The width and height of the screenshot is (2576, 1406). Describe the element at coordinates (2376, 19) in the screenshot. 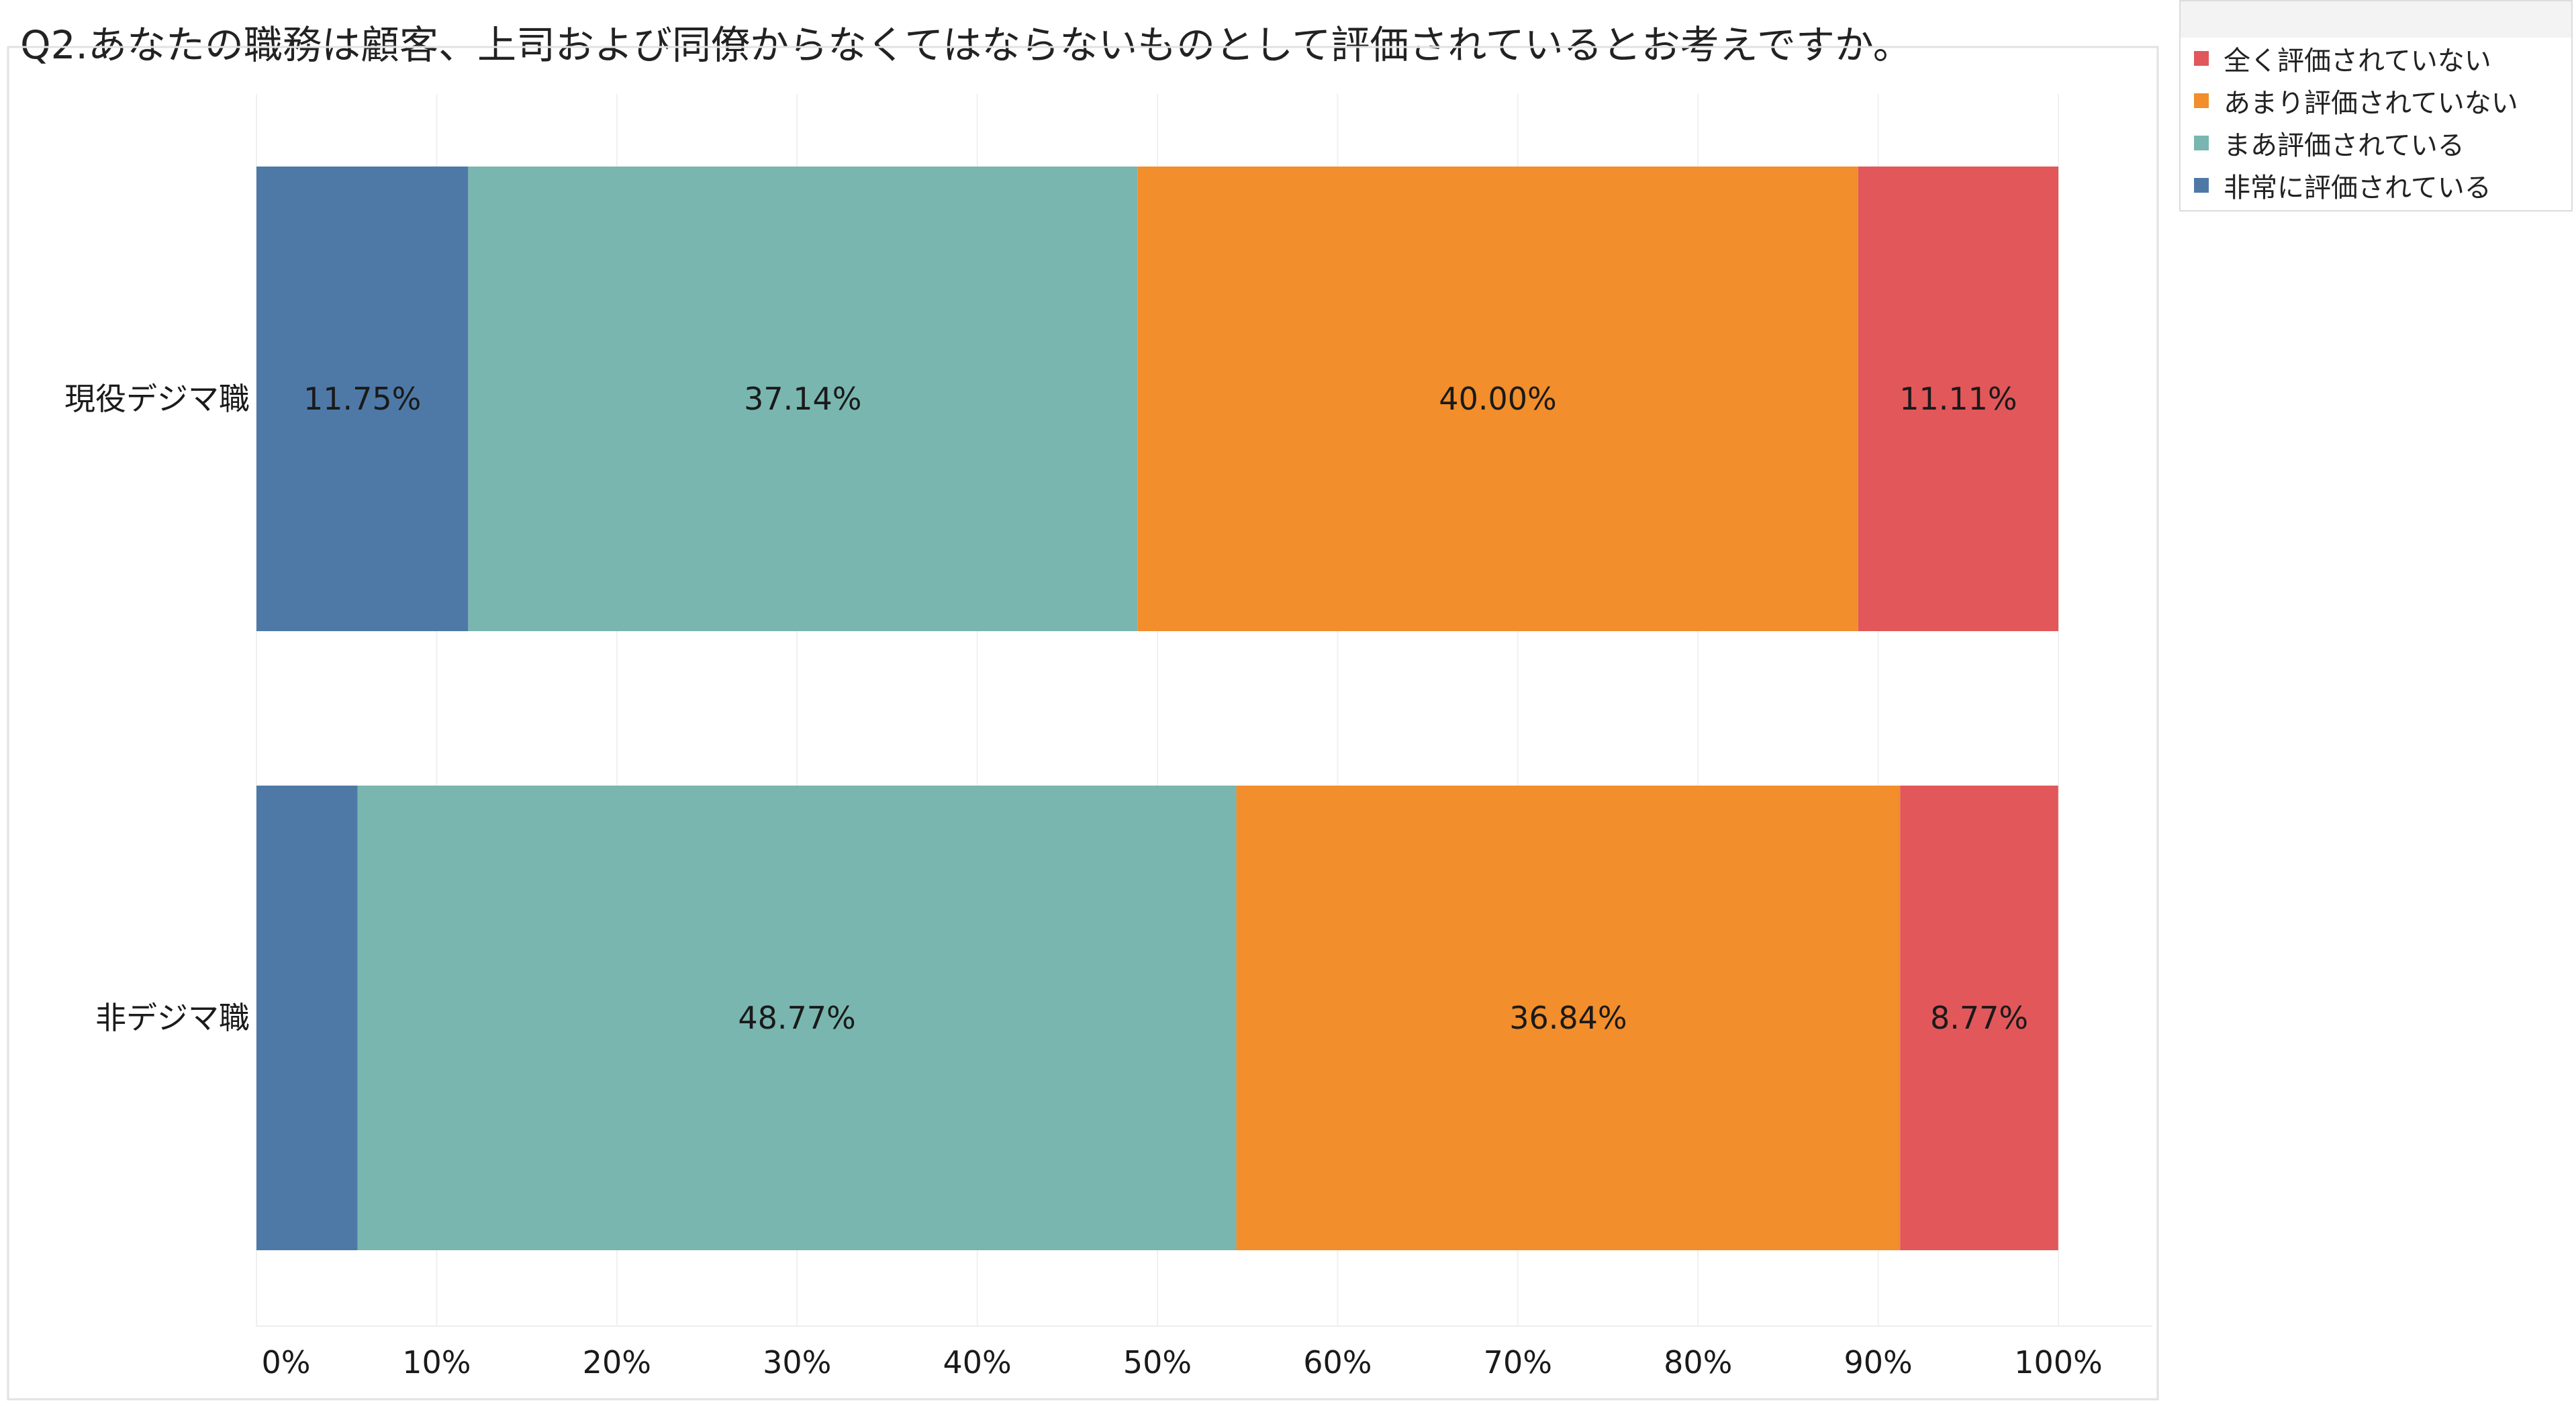

I see `legend-header` at that location.